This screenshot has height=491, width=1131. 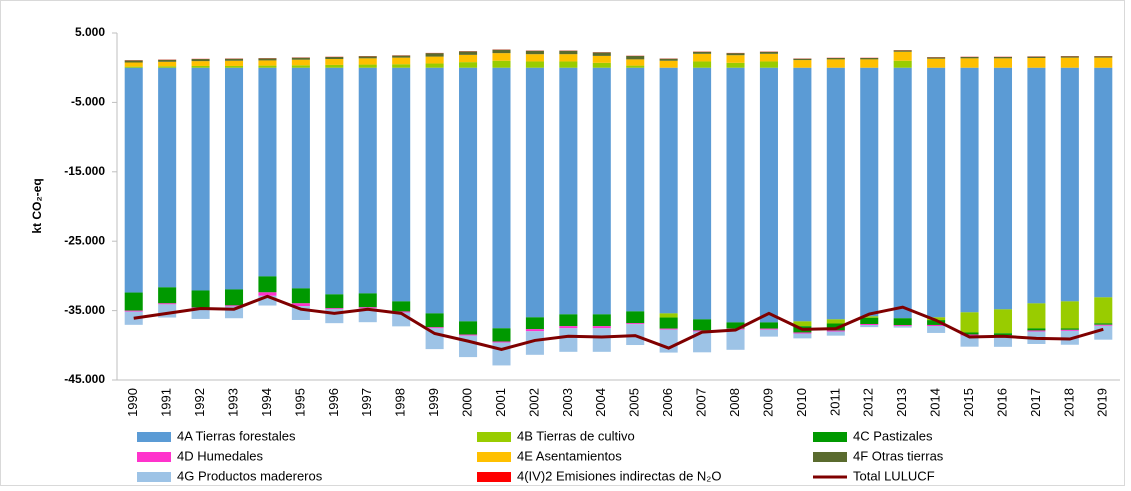 I want to click on legend-label: 4F Otras tierras, so click(x=898, y=455).